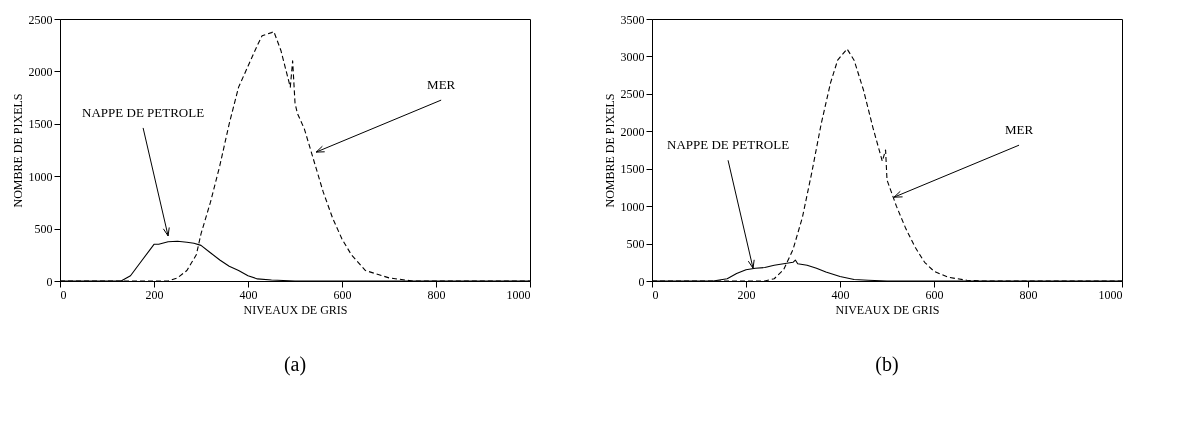 The image size is (1192, 425). I want to click on text: (b), so click(887, 364).